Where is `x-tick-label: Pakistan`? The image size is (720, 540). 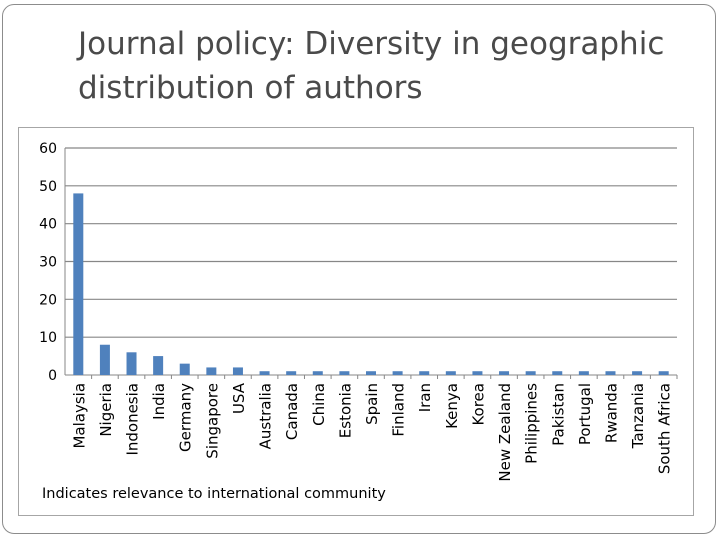 x-tick-label: Pakistan is located at coordinates (558, 414).